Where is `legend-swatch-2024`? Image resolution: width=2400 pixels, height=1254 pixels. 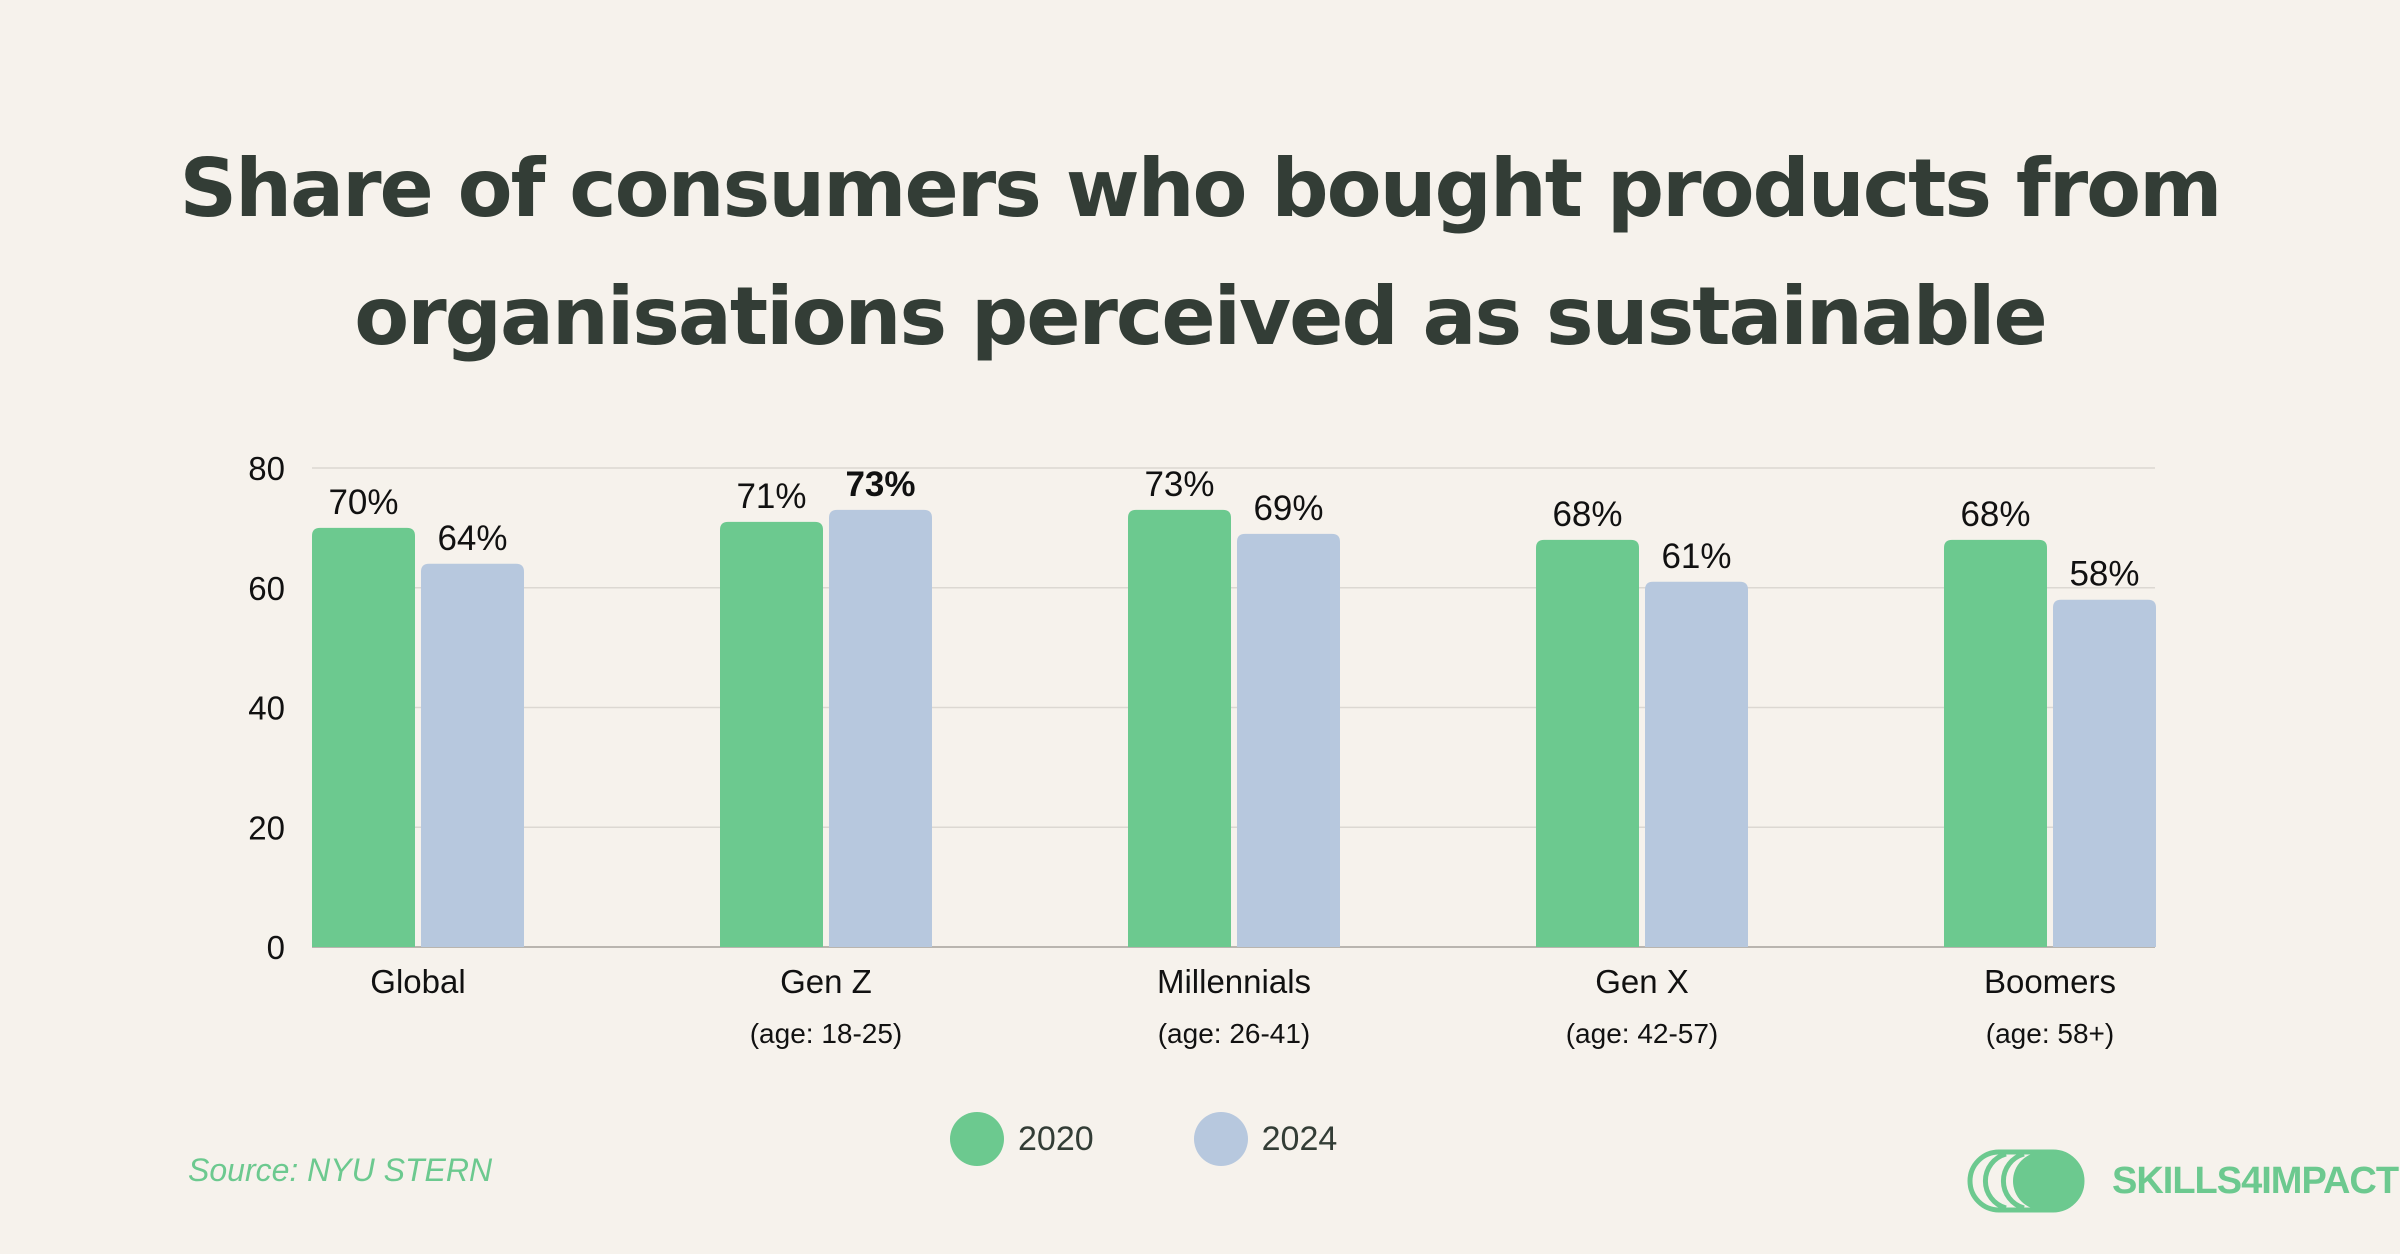 legend-swatch-2024 is located at coordinates (1220, 1139).